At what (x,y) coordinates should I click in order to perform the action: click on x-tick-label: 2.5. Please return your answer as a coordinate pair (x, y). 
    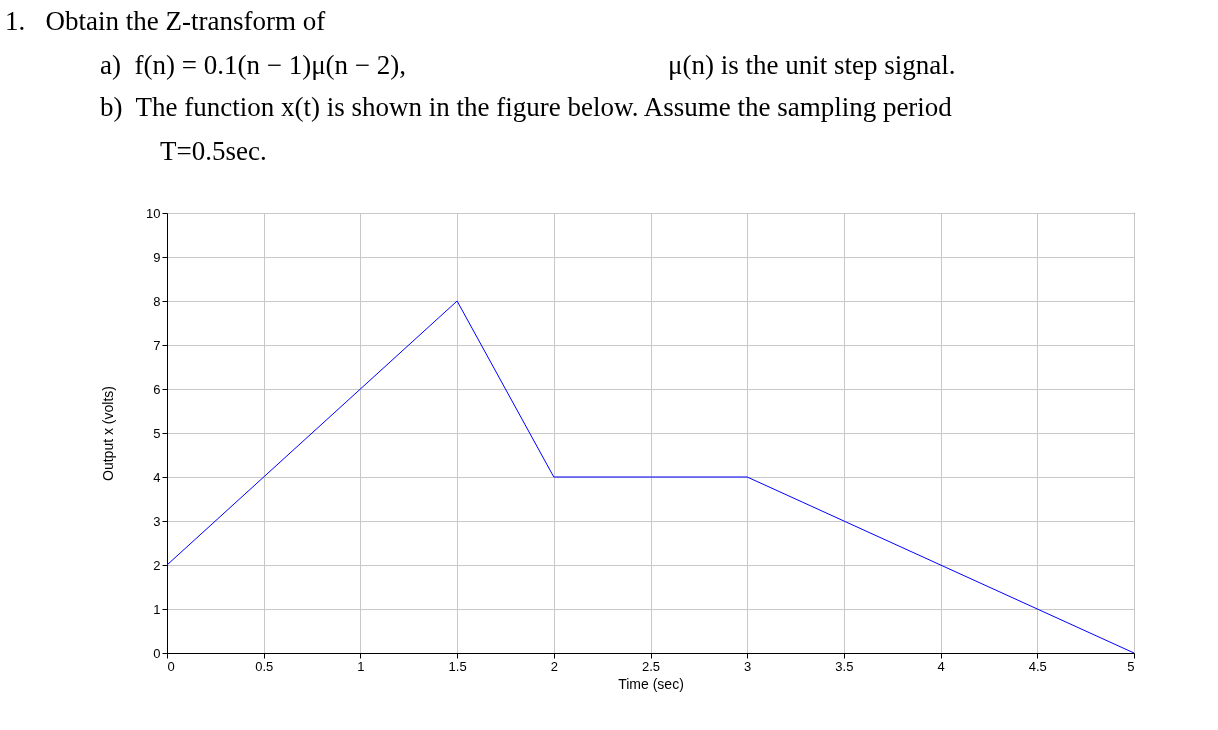
    Looking at the image, I should click on (651, 666).